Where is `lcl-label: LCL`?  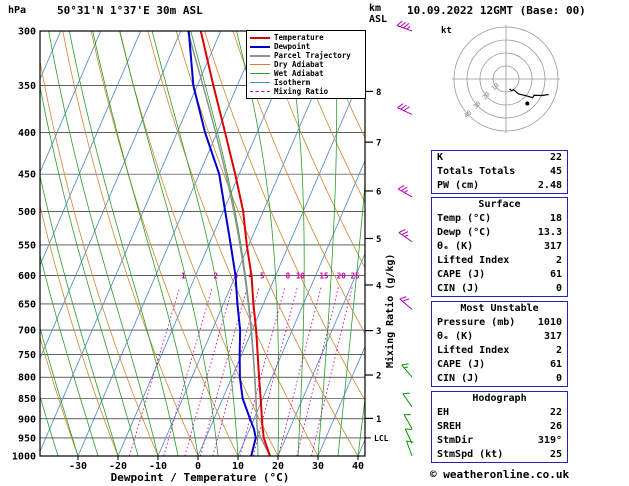 lcl-label: LCL is located at coordinates (381, 438).